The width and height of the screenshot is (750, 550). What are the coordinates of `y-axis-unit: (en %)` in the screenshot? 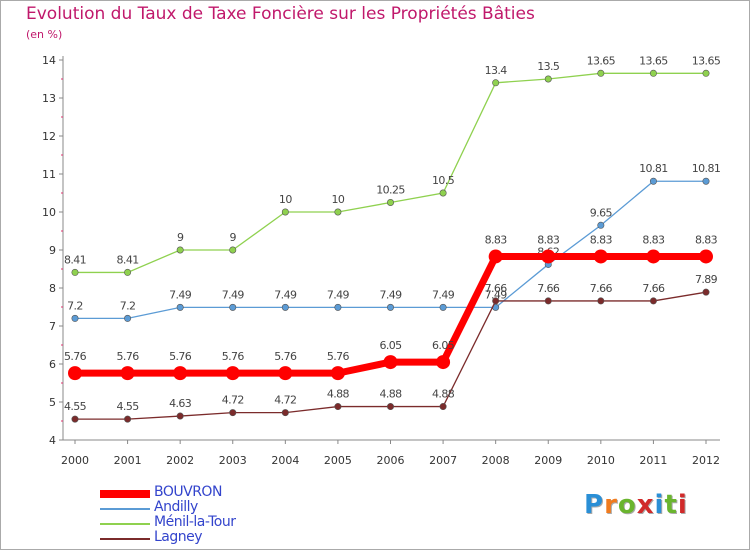 It's located at (44, 34).